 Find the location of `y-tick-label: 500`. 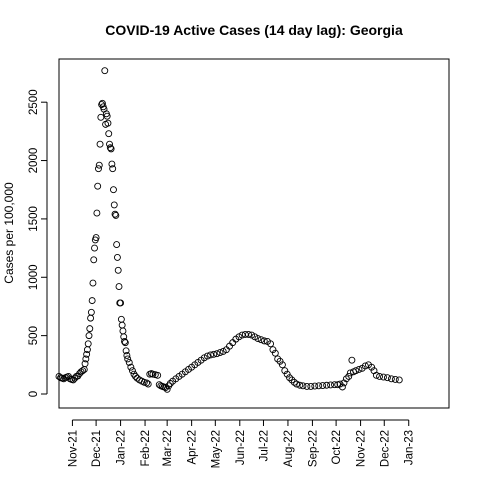

y-tick-label: 500 is located at coordinates (34, 335).